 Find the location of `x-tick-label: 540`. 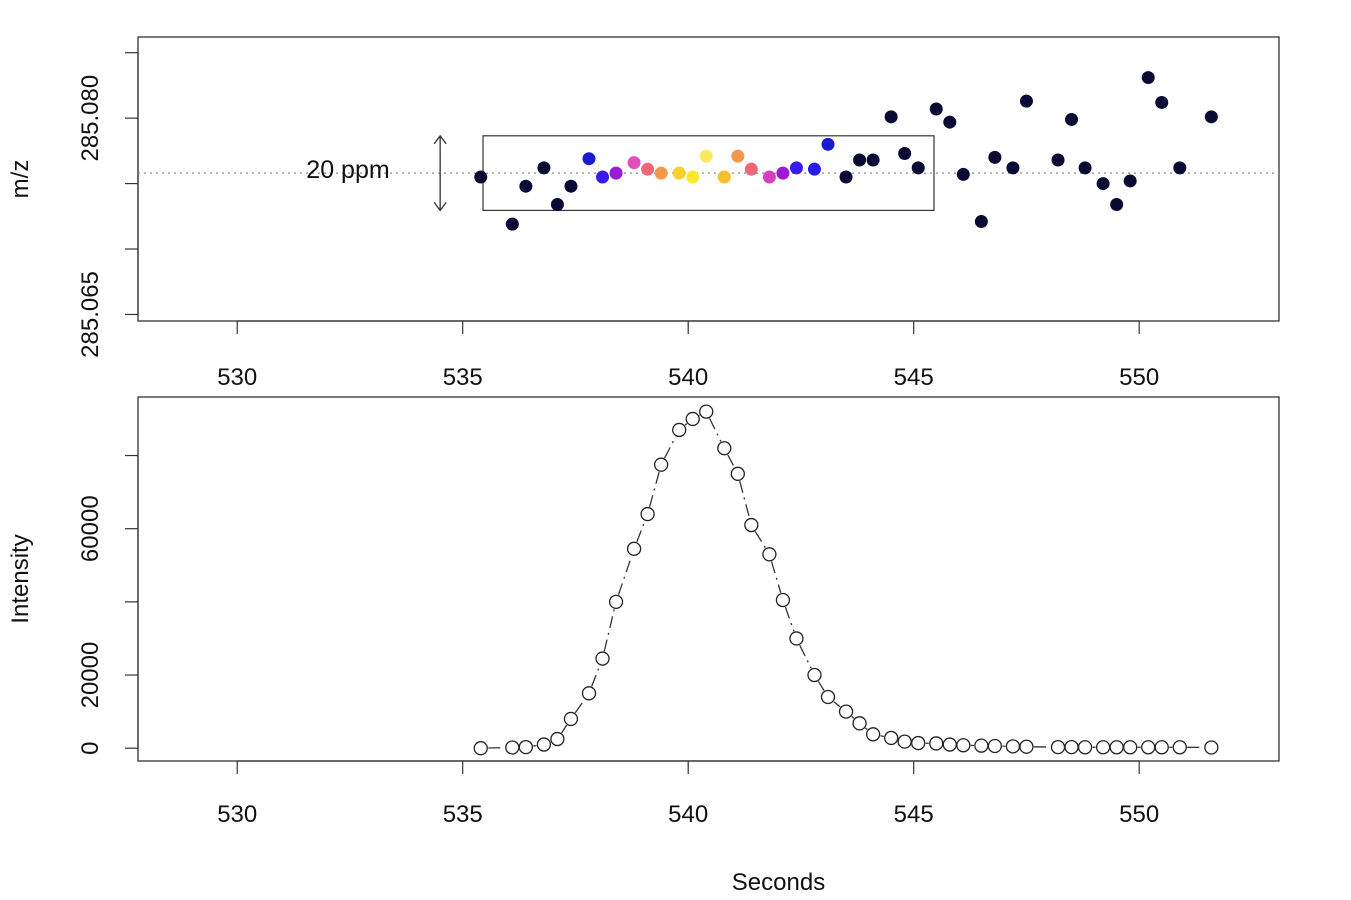

x-tick-label: 540 is located at coordinates (688, 377).